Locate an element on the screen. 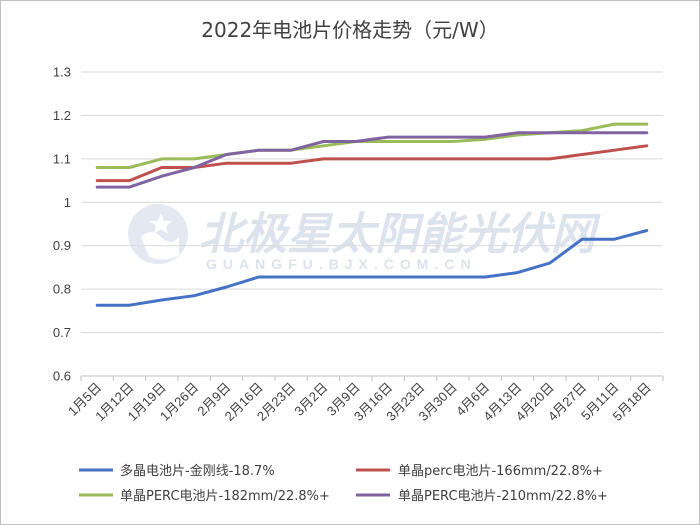 This screenshot has width=700, height=525. legend-label-0: 多晶电池片-金刚线-18.7% is located at coordinates (197, 471).